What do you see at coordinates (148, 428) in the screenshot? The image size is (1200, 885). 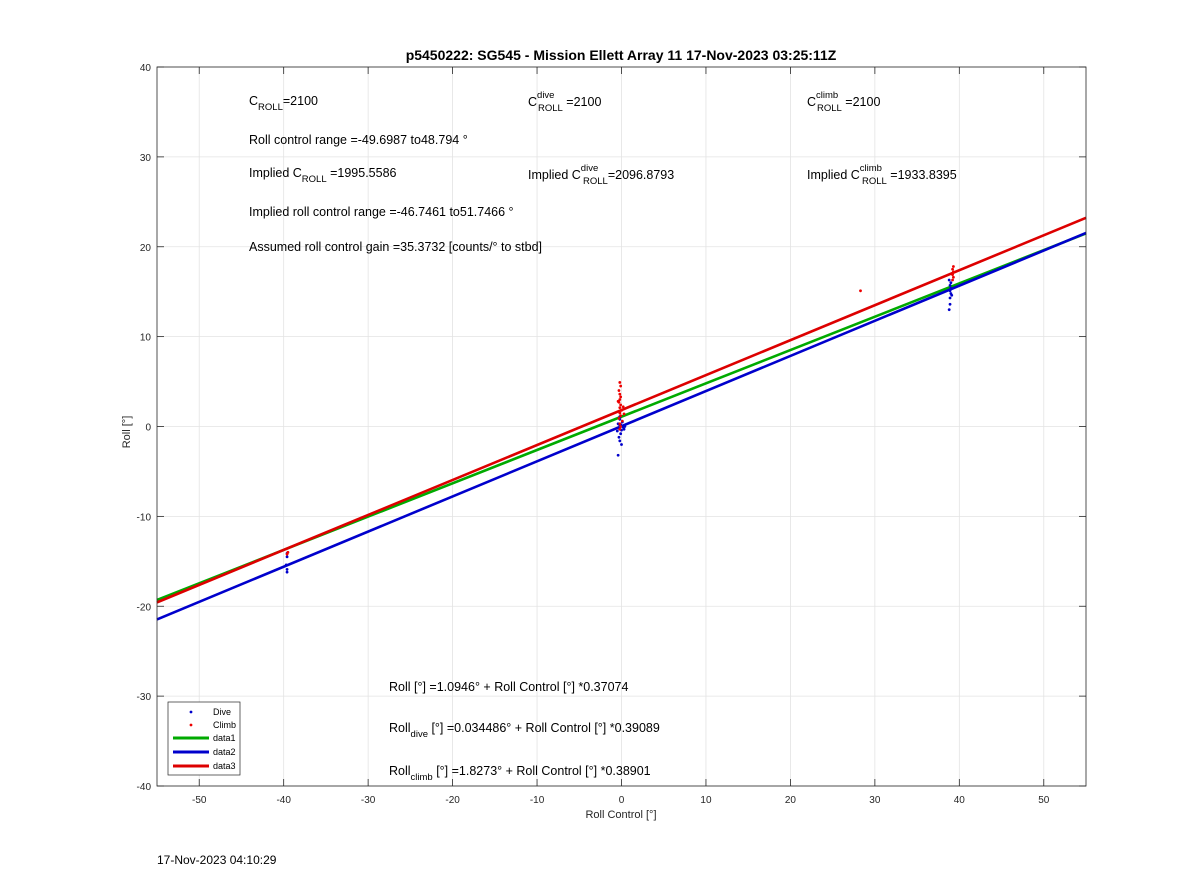 I see `y-tick-label: 0` at bounding box center [148, 428].